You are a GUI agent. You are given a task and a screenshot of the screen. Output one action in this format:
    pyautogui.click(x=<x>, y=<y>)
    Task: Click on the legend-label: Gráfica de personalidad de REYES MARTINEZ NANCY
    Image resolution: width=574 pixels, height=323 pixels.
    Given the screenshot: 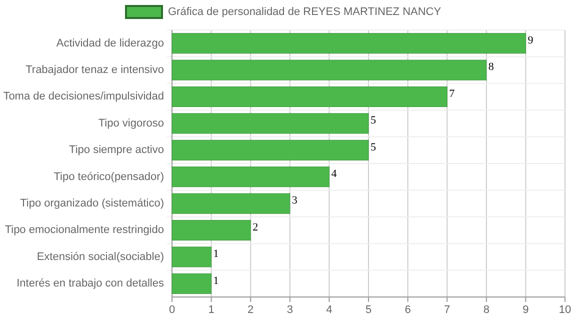 What is the action you would take?
    pyautogui.click(x=305, y=12)
    